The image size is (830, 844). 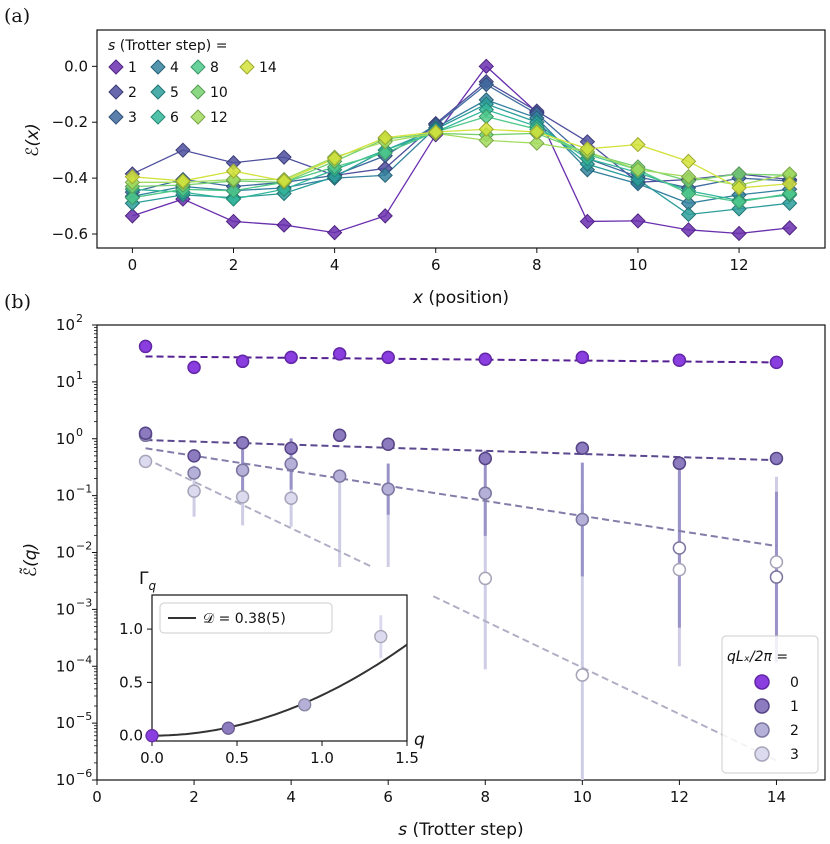 What do you see at coordinates (485, 797) in the screenshot?
I see `b-xtick-label: 8` at bounding box center [485, 797].